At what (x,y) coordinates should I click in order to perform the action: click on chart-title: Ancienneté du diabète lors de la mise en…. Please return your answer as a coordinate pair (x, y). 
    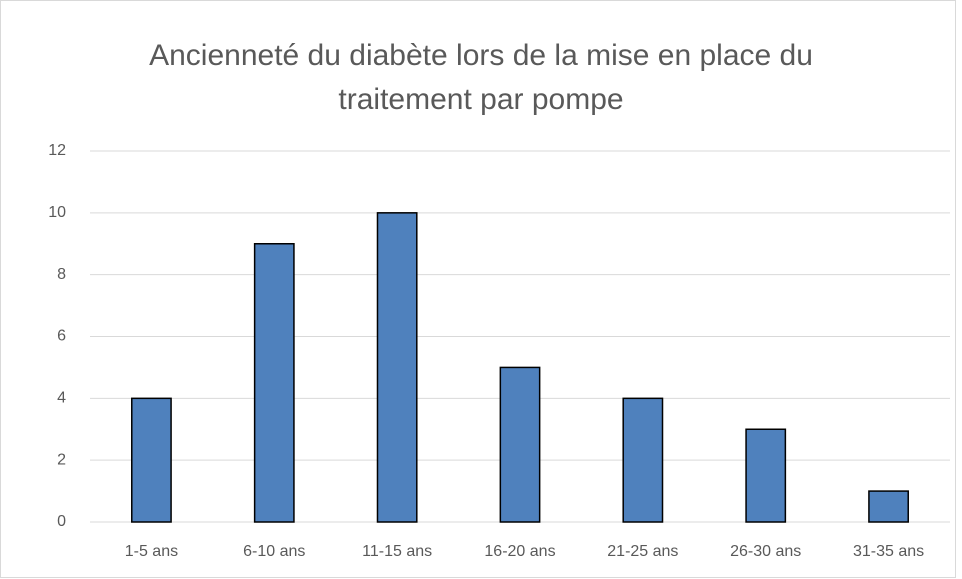
    Looking at the image, I should click on (481, 77).